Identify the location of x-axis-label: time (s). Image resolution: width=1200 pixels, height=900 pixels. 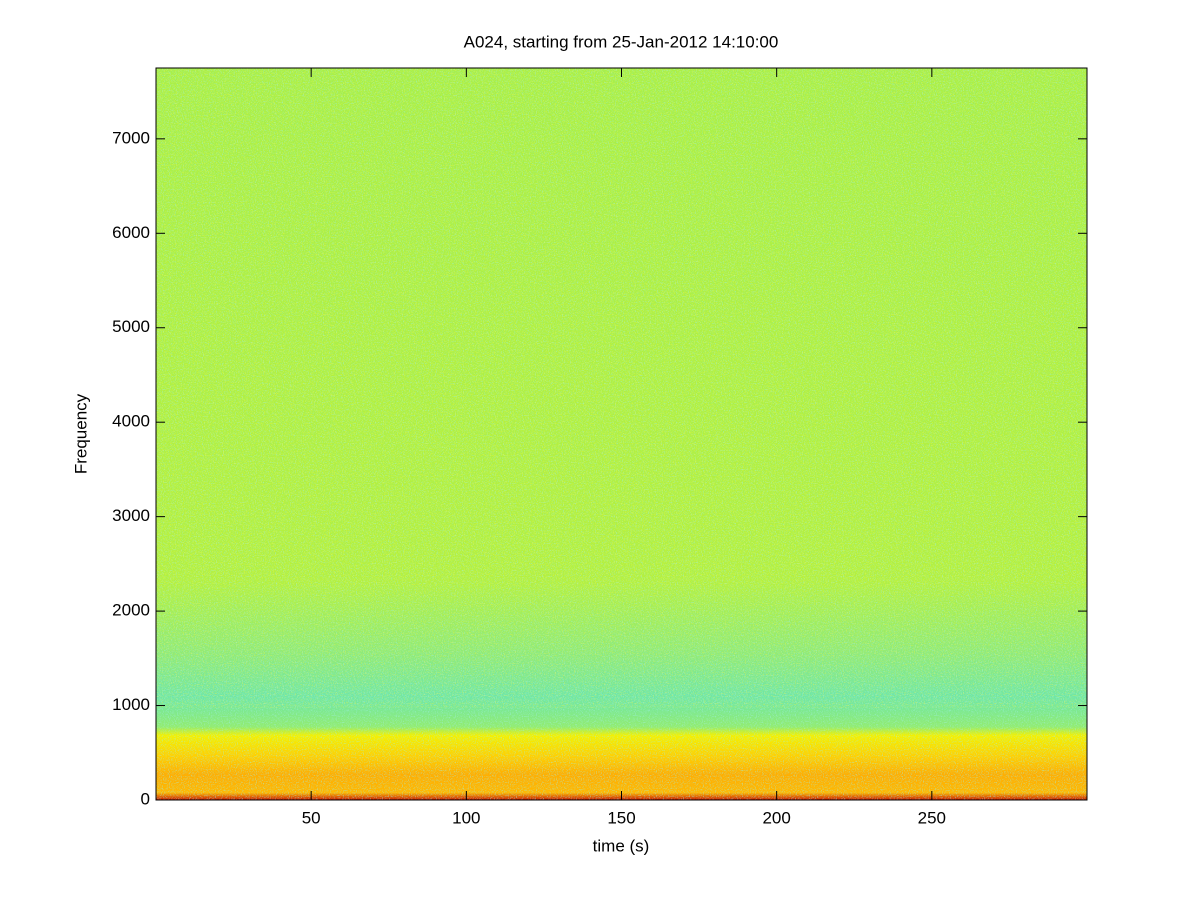
(621, 845).